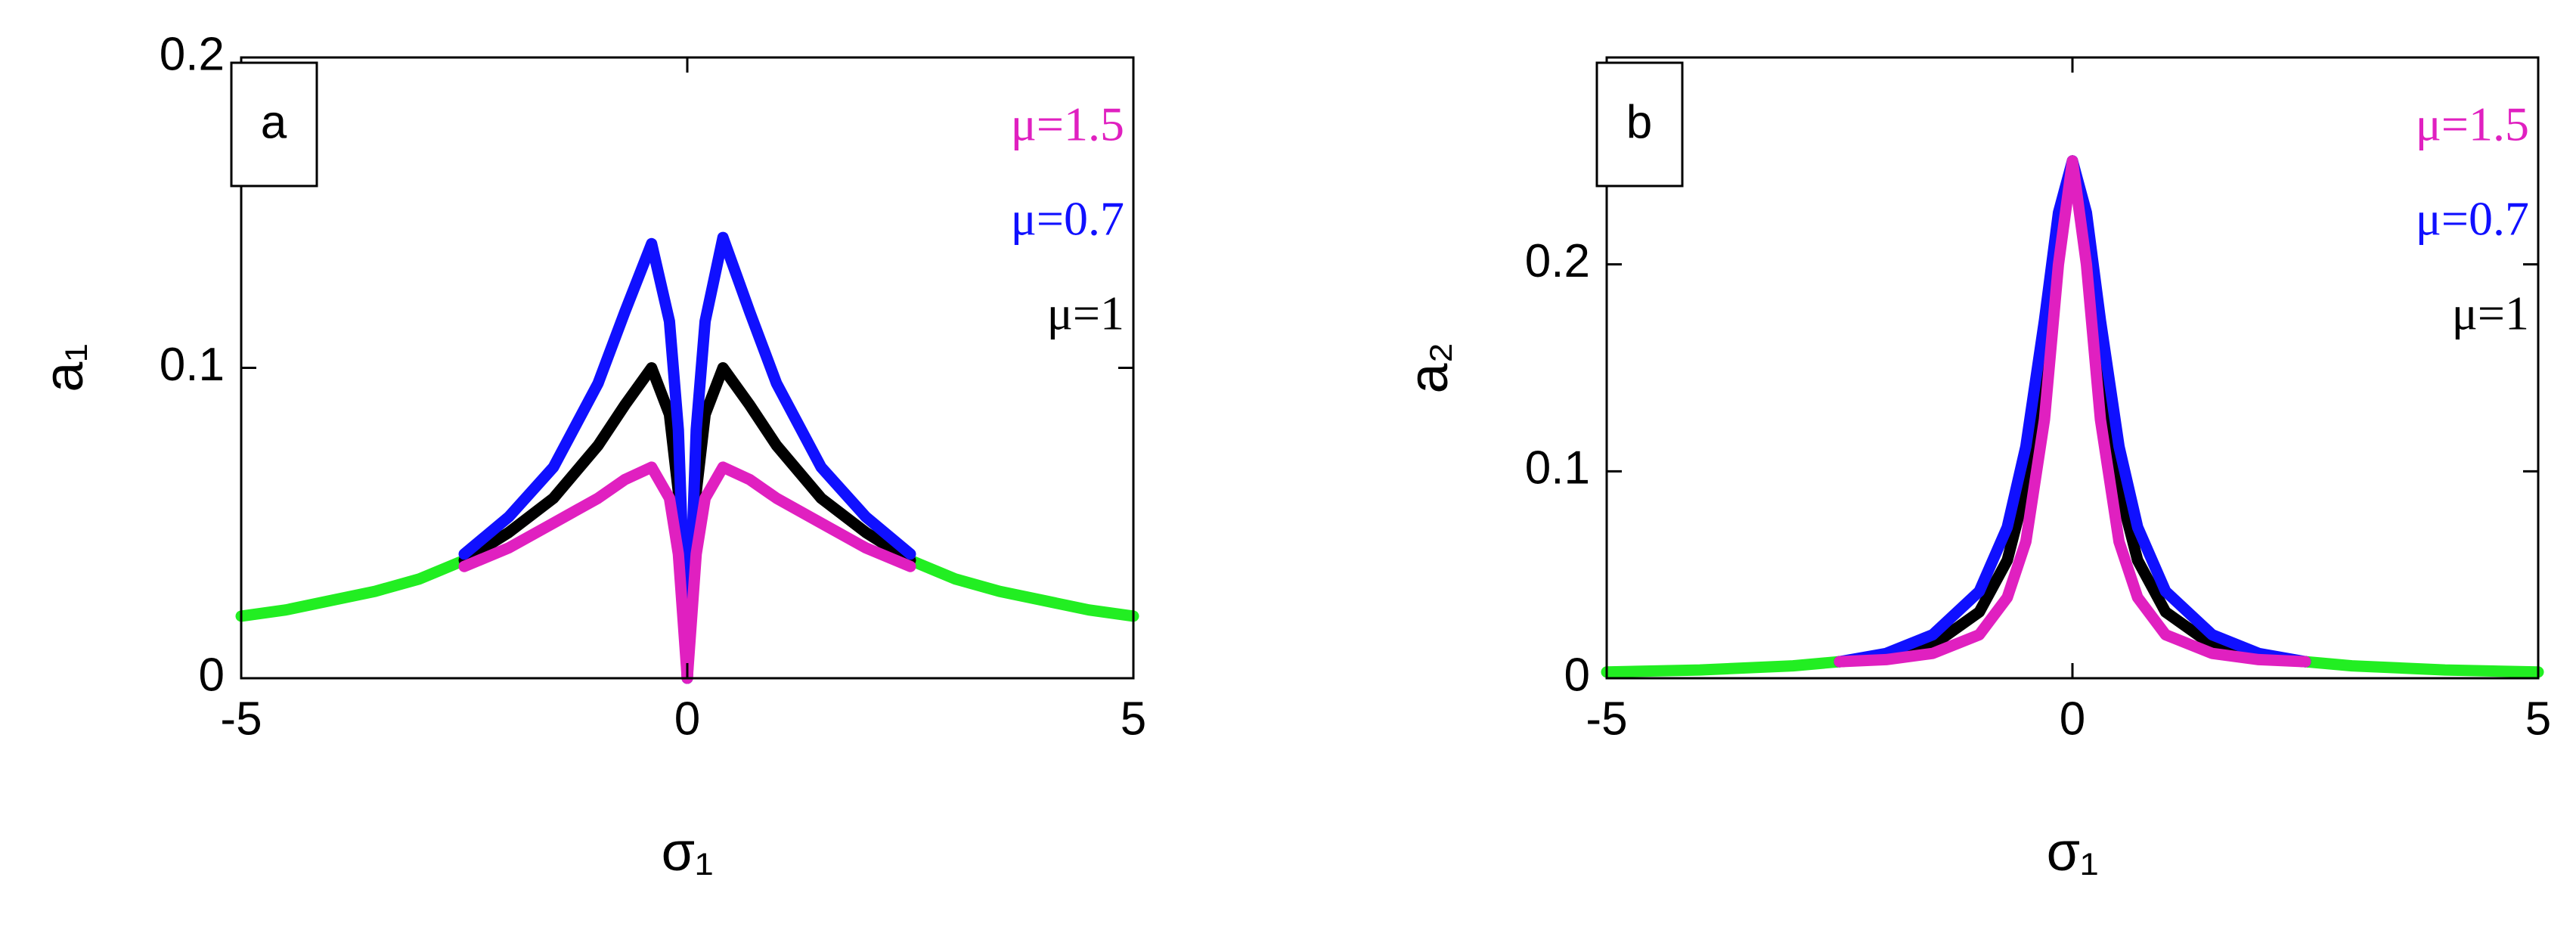  What do you see at coordinates (64, 367) in the screenshot?
I see `y-axis-label: a₁` at bounding box center [64, 367].